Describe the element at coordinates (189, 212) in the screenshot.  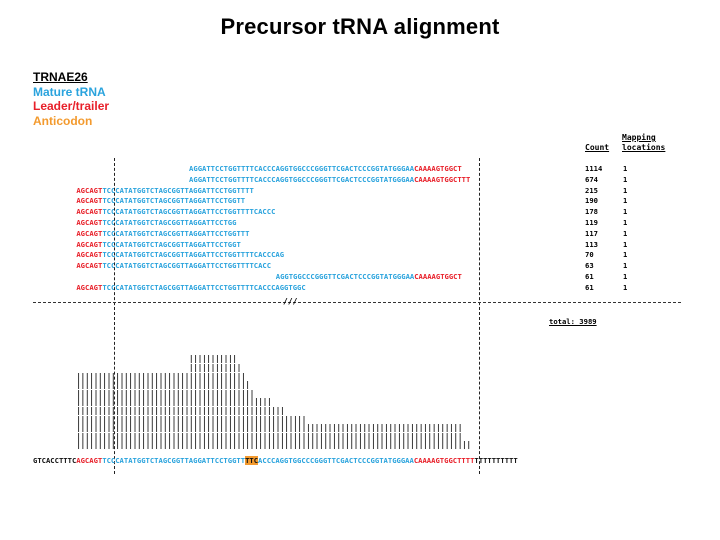
I see `read-mature: TCCCATATGGTCTAGCGGTTAGGATTCCTGGTTTTCACCC` at that location.